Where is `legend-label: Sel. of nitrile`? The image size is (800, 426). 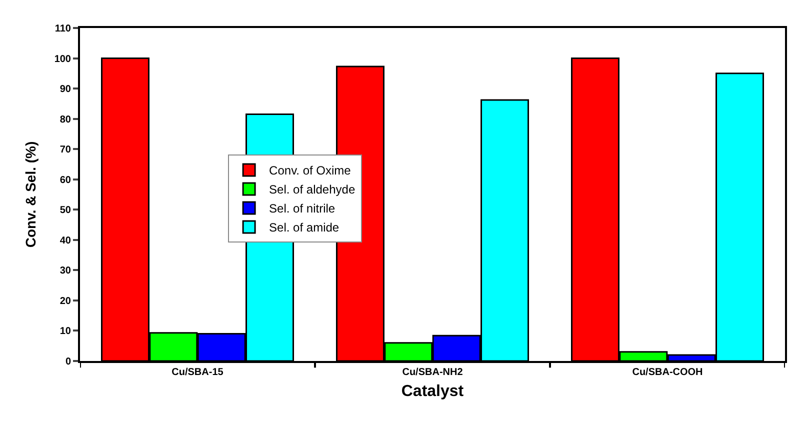 legend-label: Sel. of nitrile is located at coordinates (302, 209).